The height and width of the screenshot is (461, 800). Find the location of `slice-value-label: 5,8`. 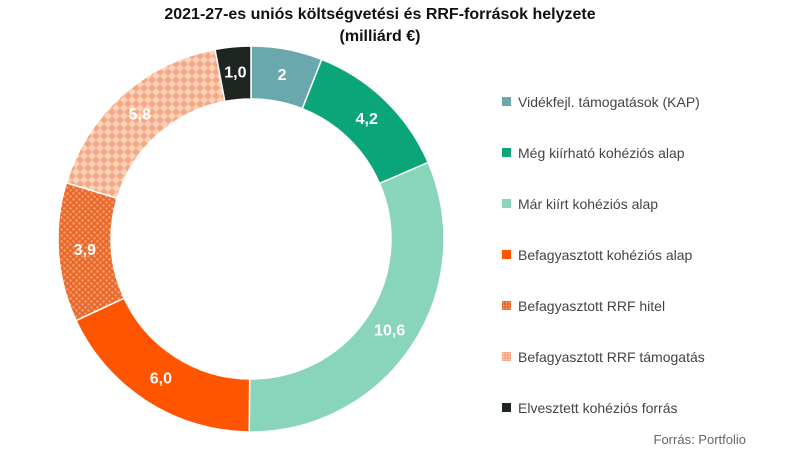

slice-value-label: 5,8 is located at coordinates (140, 115).